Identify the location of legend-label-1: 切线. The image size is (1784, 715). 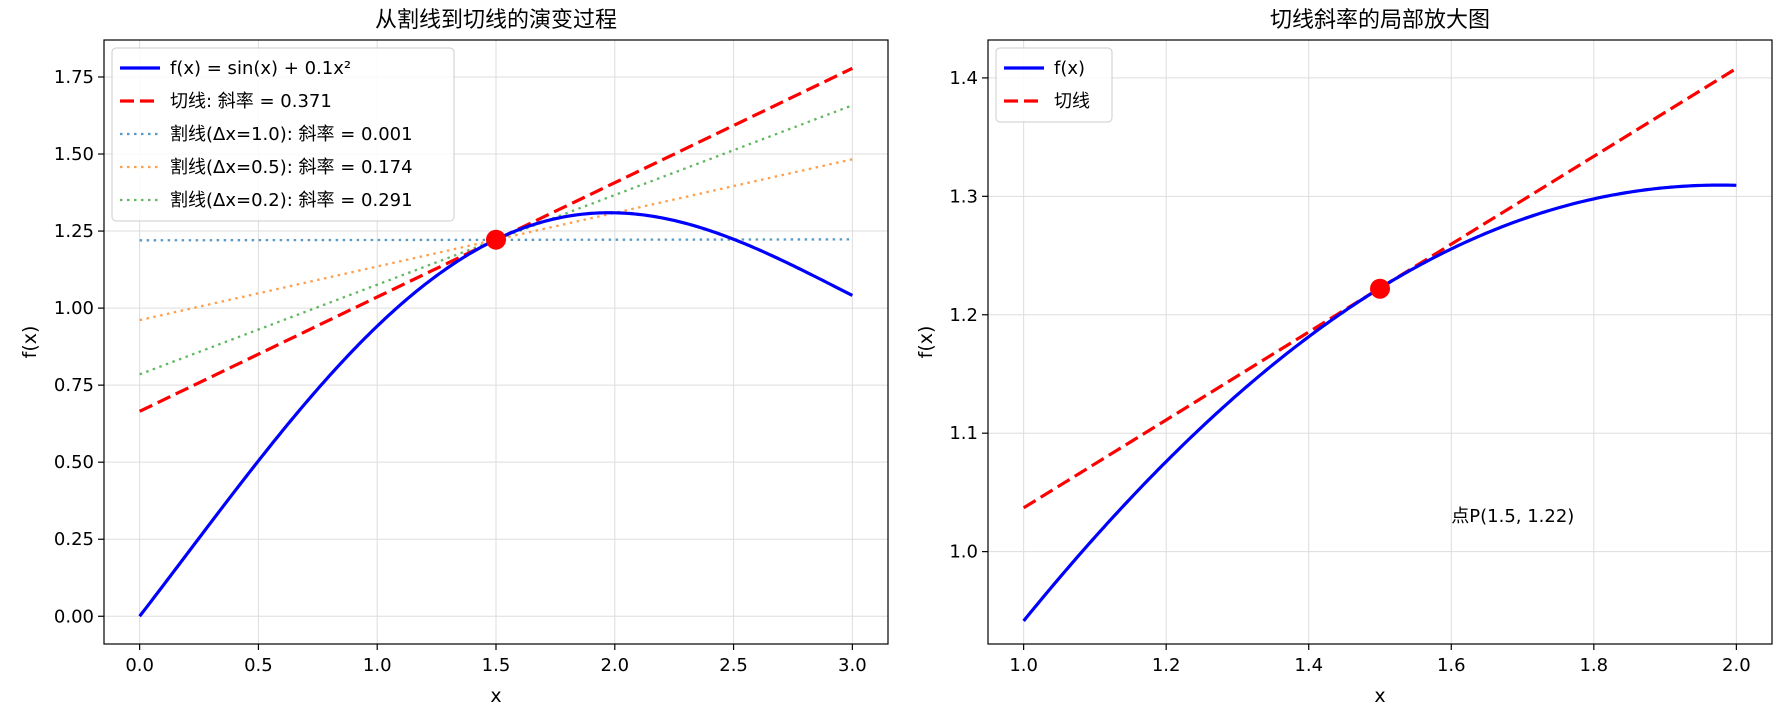
(1072, 101).